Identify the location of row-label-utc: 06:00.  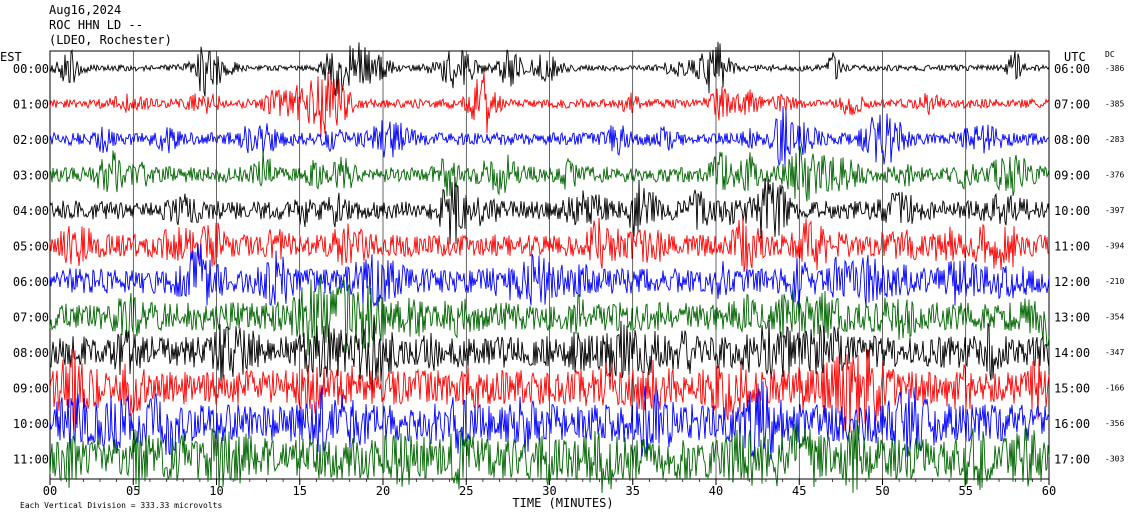
(1072, 69).